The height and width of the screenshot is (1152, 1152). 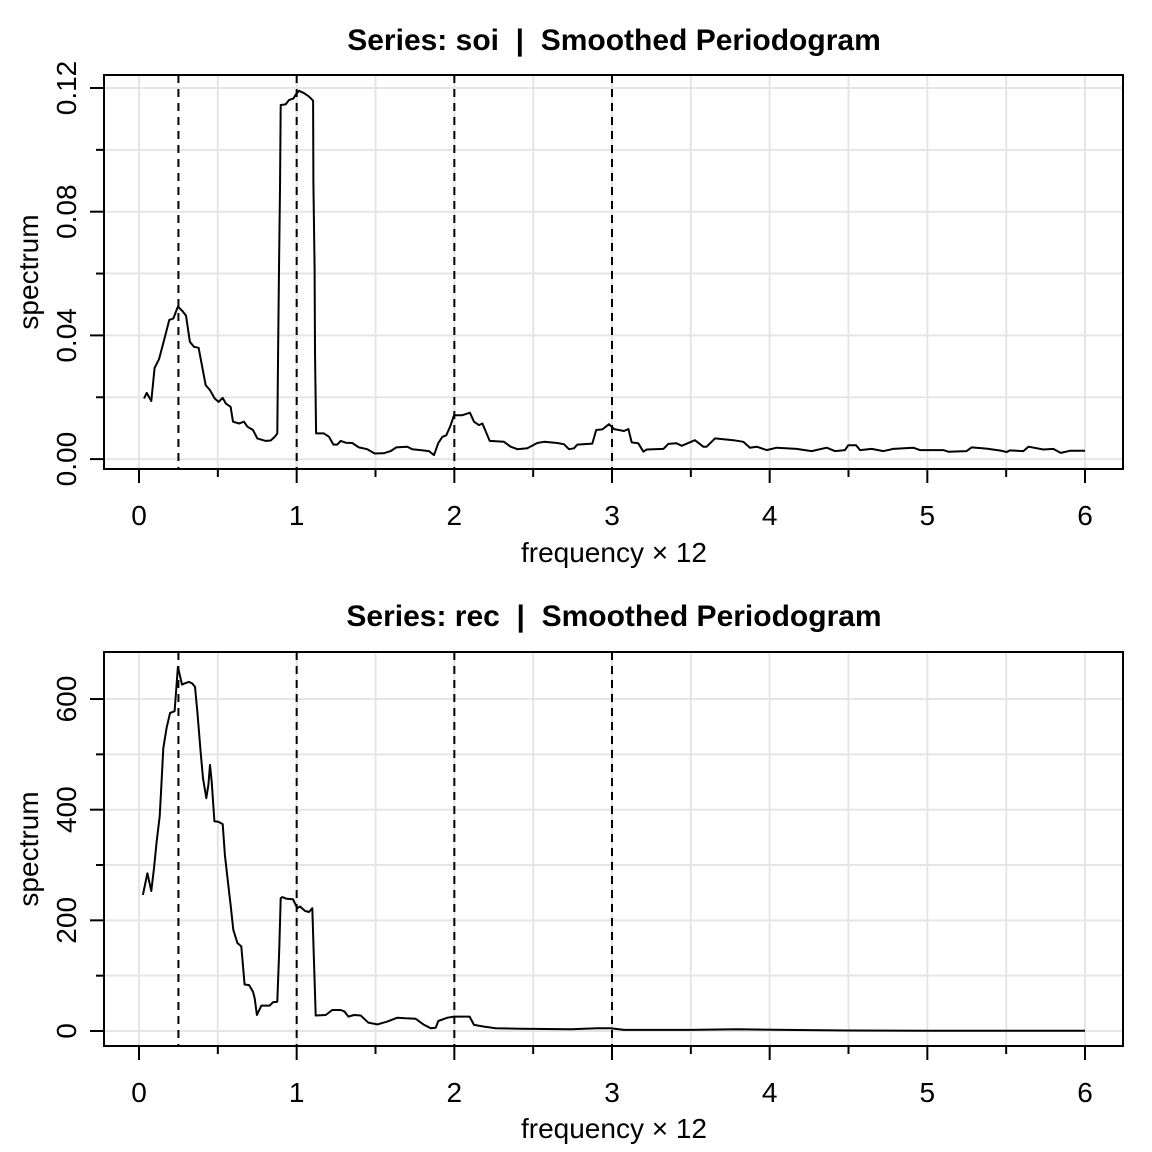 I want to click on rec-y-tick-label: 600, so click(x=66, y=699).